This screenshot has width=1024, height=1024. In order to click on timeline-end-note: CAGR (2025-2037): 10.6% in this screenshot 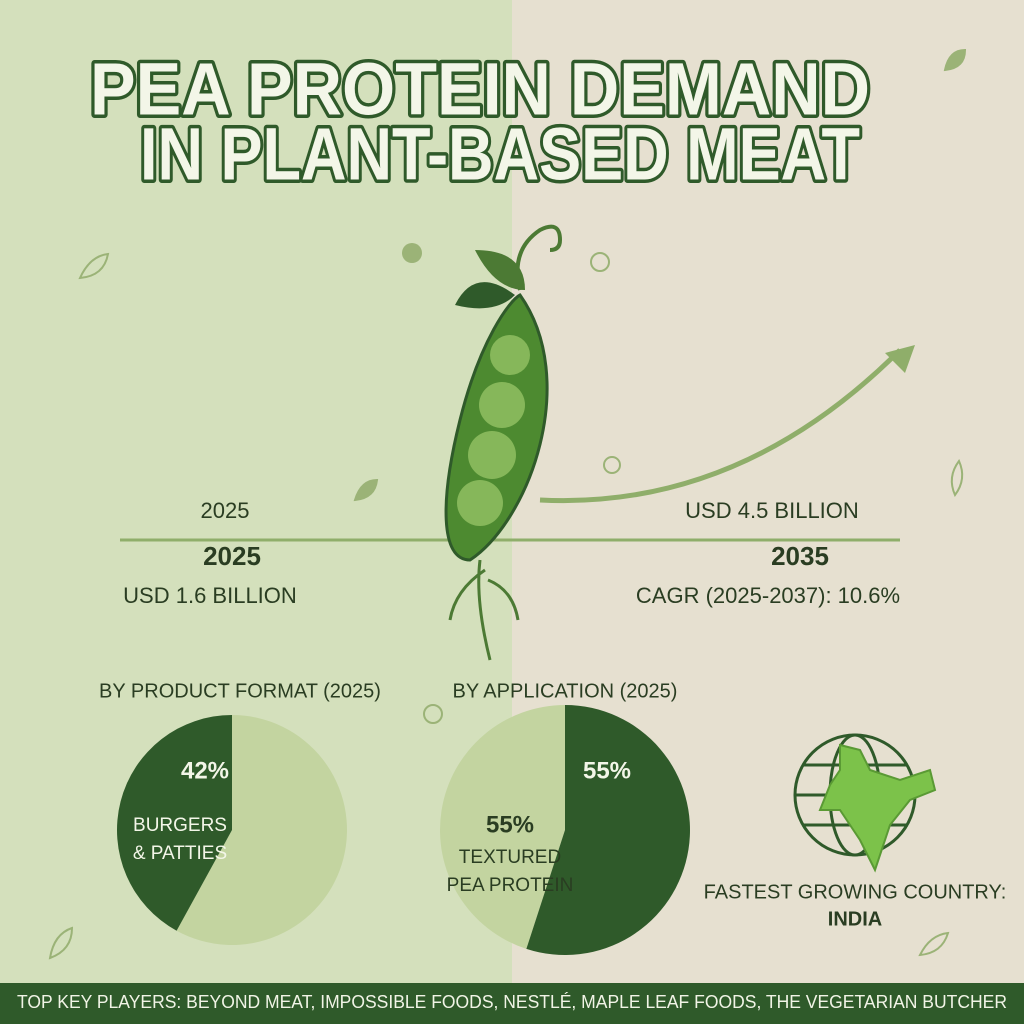, I will do `click(768, 595)`.